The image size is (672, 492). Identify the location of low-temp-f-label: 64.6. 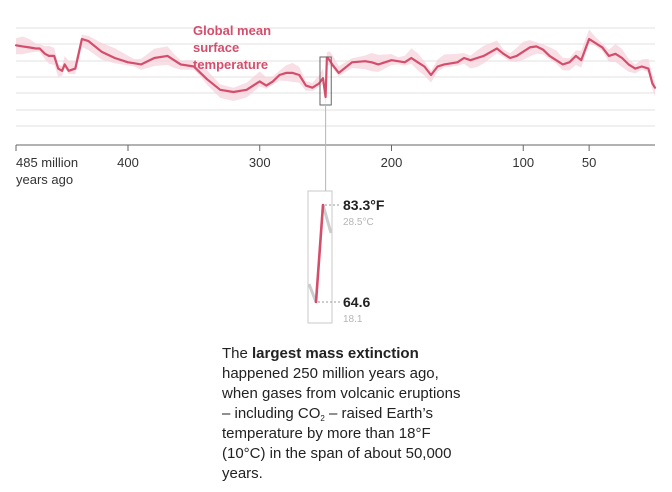
(356, 302).